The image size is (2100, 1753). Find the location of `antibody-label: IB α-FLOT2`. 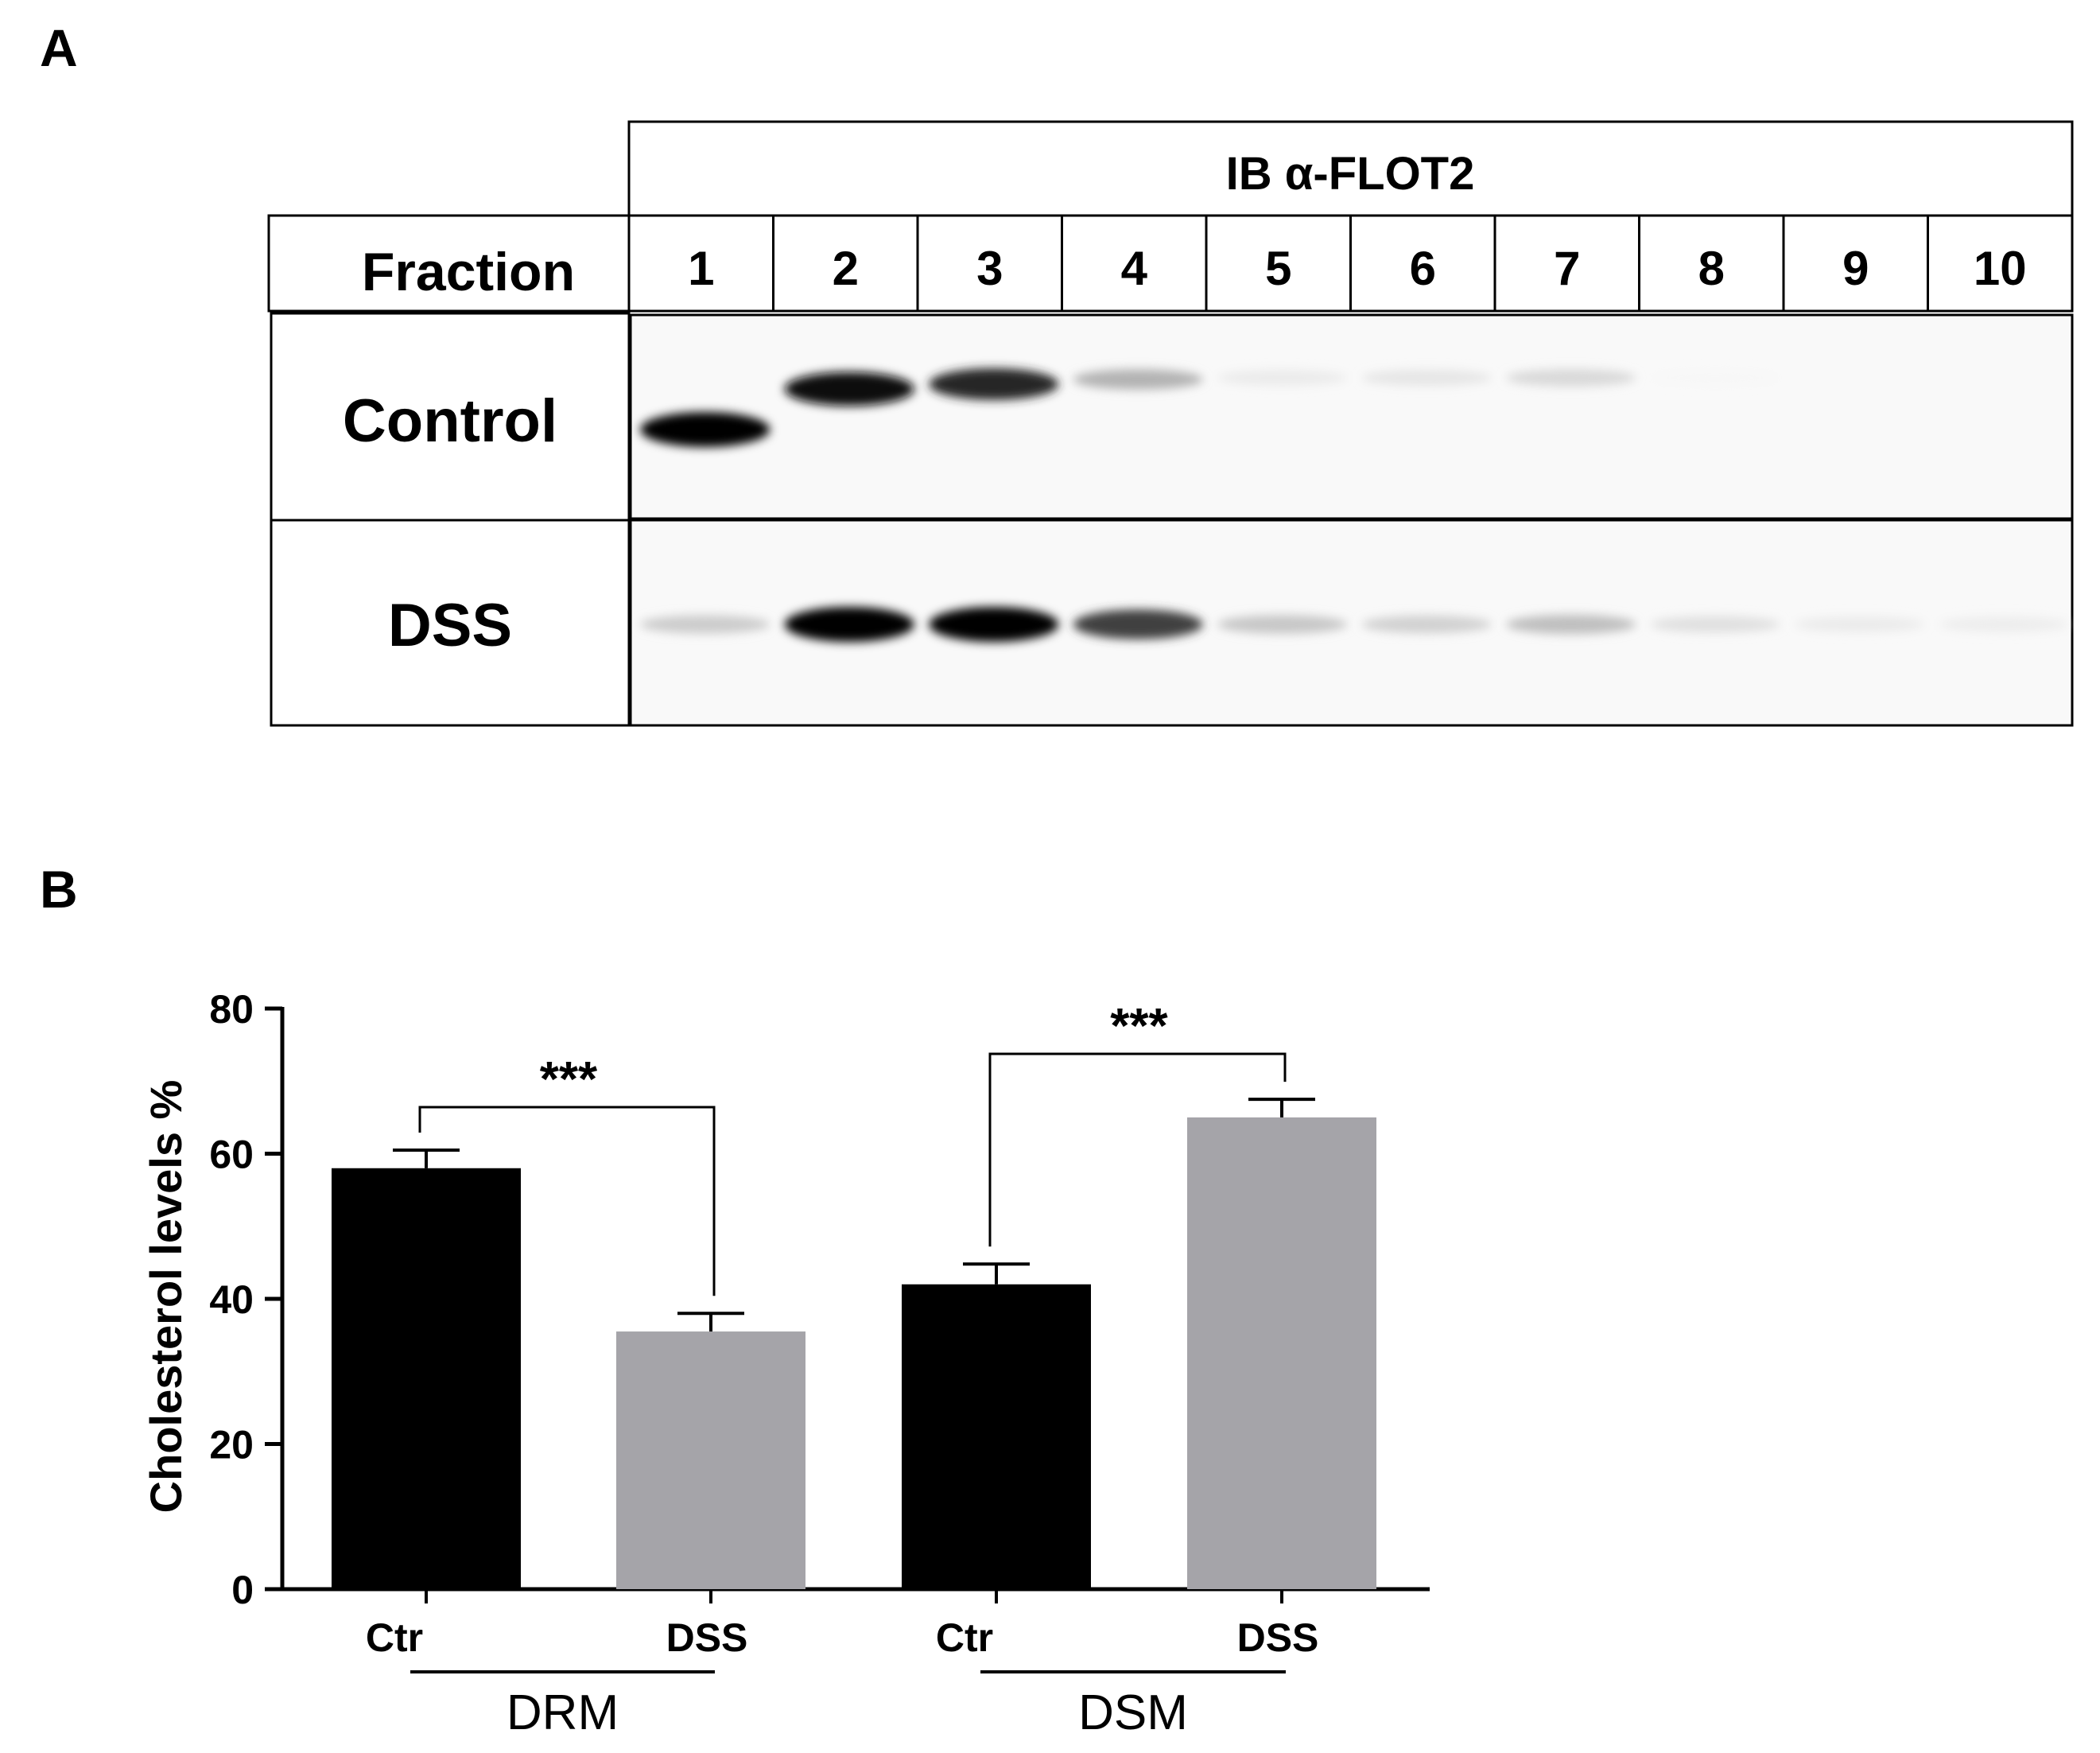

antibody-label: IB α-FLOT2 is located at coordinates (1350, 174).